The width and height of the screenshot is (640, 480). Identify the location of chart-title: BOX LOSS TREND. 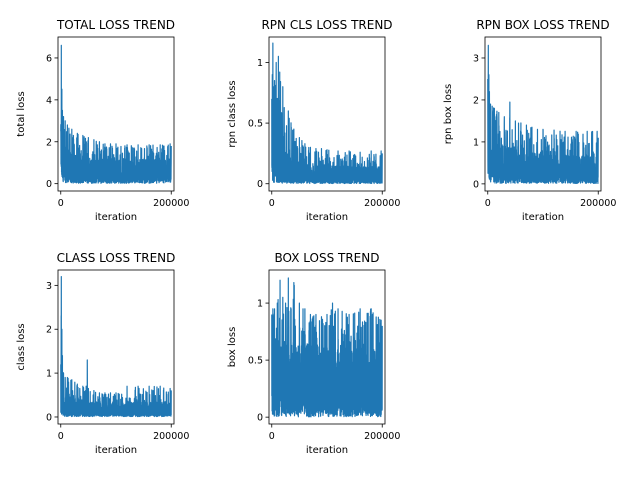
(327, 258).